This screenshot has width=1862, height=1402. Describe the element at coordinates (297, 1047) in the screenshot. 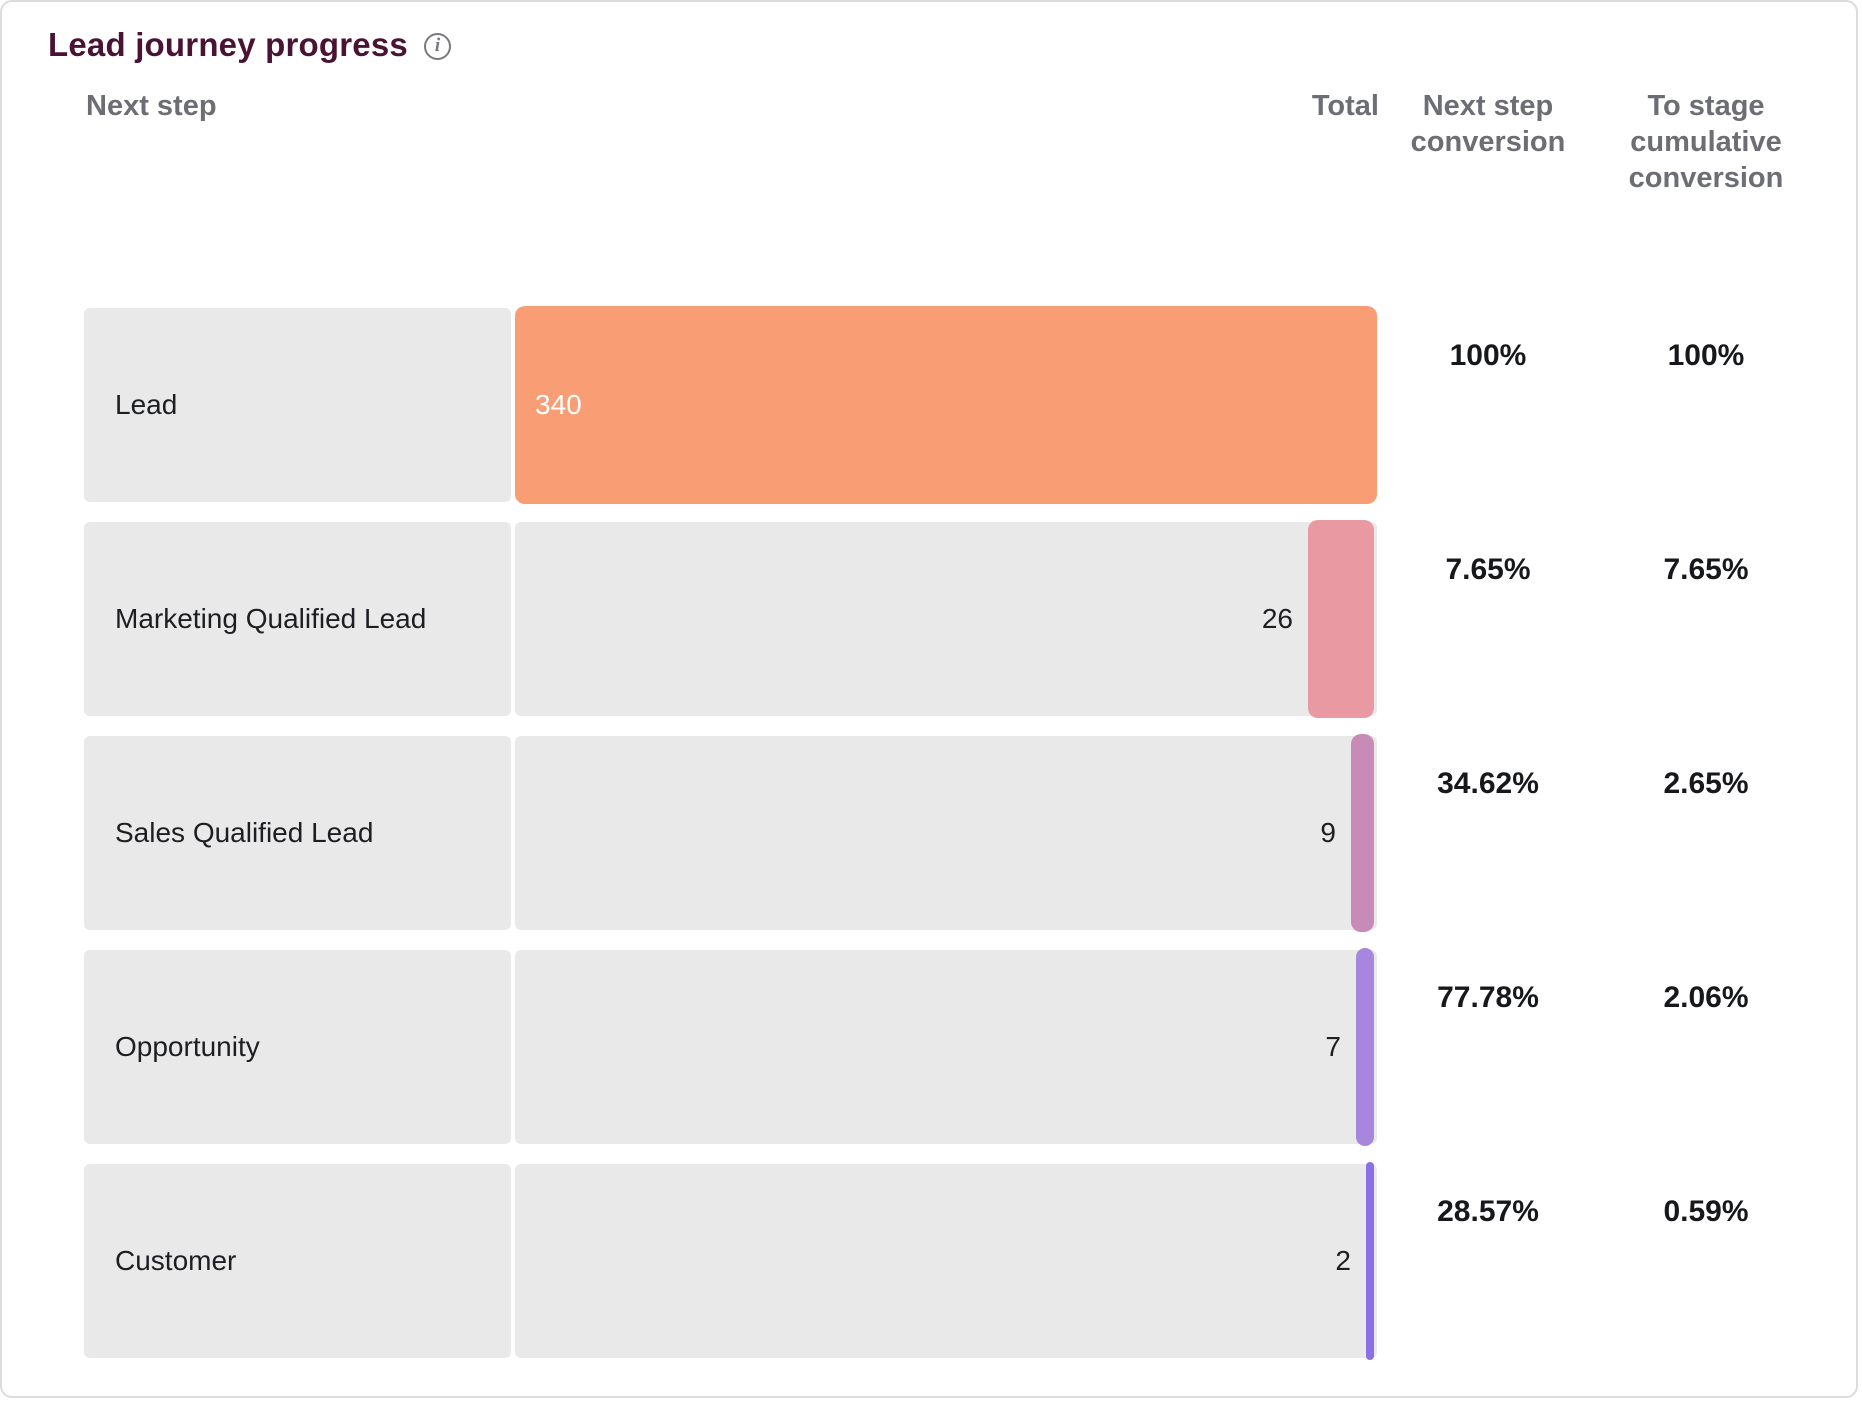

I see `stage-label-cell: Opportunity` at that location.